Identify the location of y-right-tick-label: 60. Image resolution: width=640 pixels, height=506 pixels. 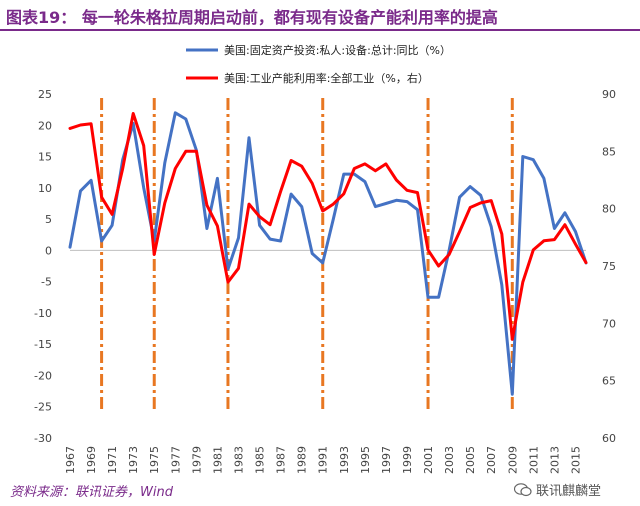
(609, 438).